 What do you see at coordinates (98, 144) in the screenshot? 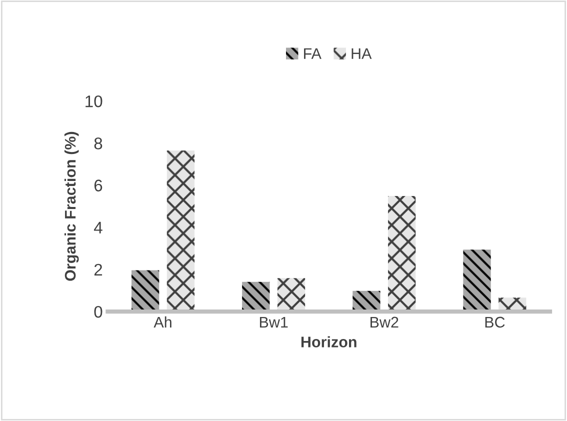
I see `y-tick-label: 8` at bounding box center [98, 144].